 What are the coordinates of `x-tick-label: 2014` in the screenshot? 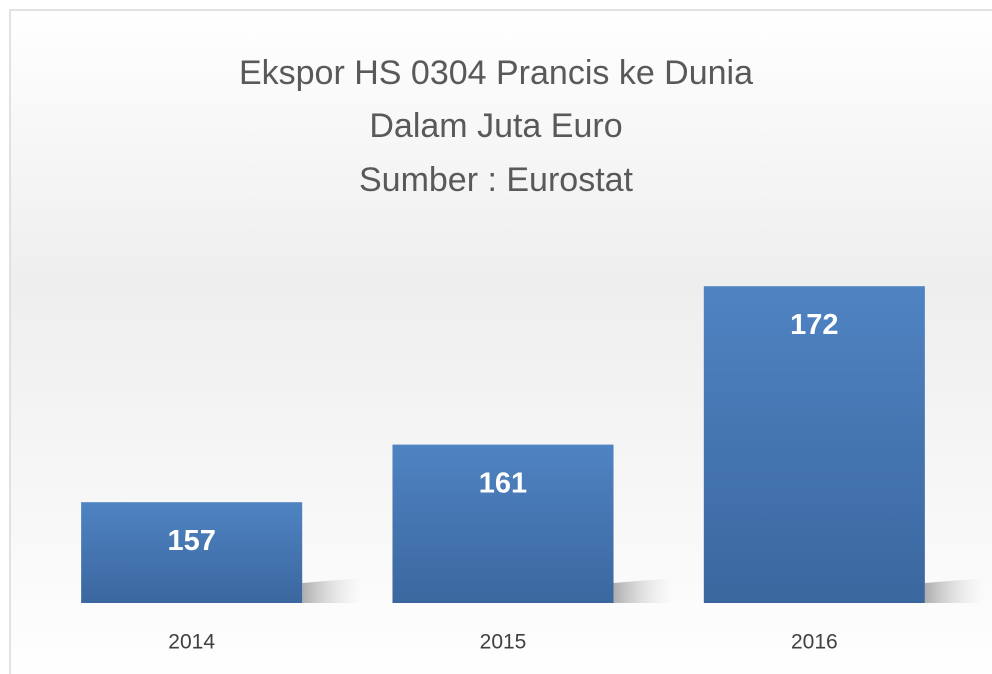 It's located at (191, 642).